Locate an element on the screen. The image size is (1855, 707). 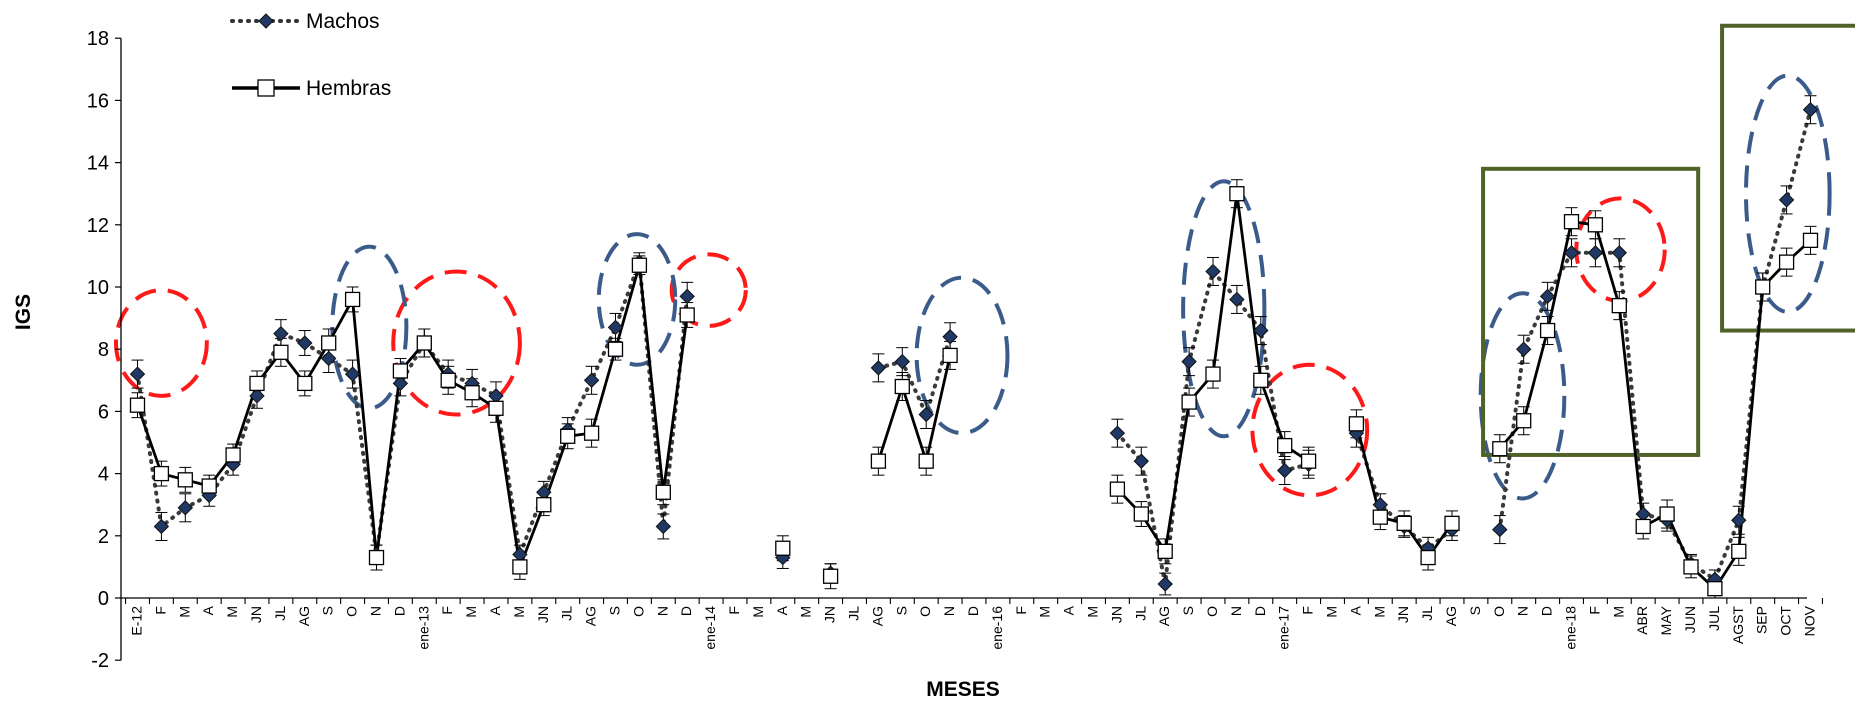
y-tick-label: 18 is located at coordinates (98, 39).